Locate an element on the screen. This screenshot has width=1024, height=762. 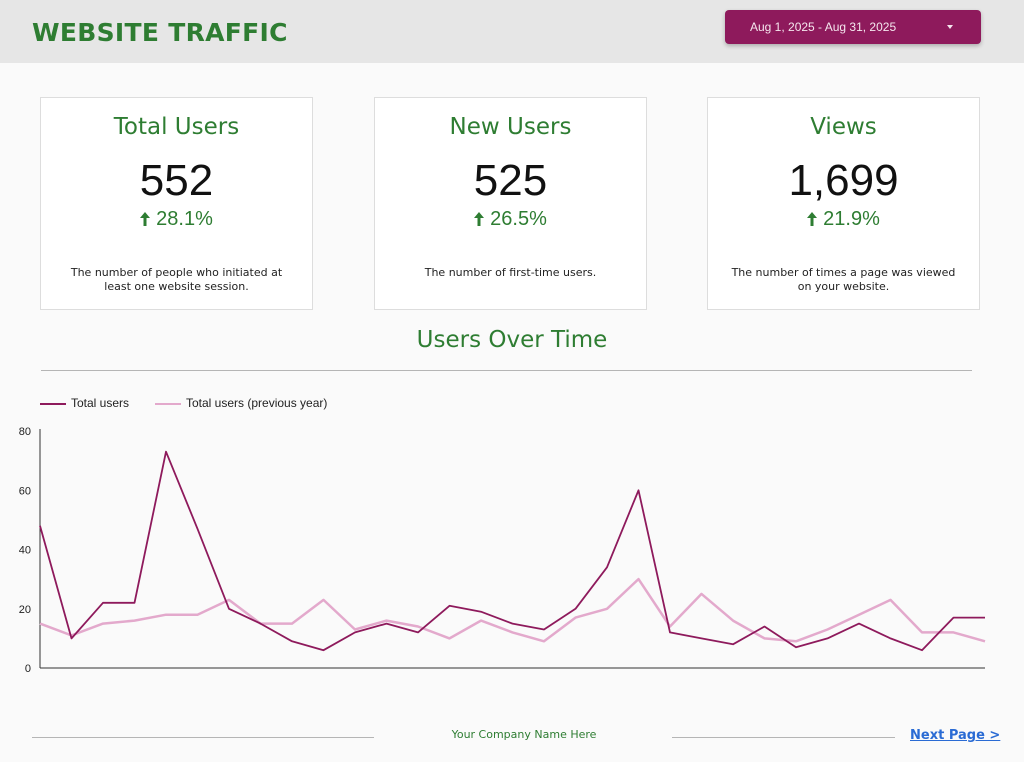
y-tick-label: 20 is located at coordinates (25, 610).